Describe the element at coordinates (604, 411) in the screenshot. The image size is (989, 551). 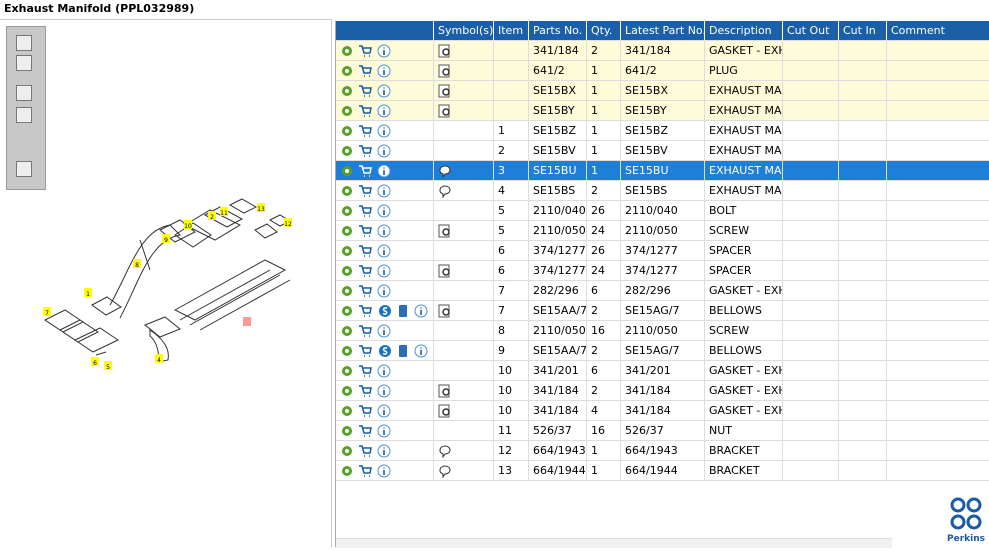
I see `grid-cell: 4` at that location.